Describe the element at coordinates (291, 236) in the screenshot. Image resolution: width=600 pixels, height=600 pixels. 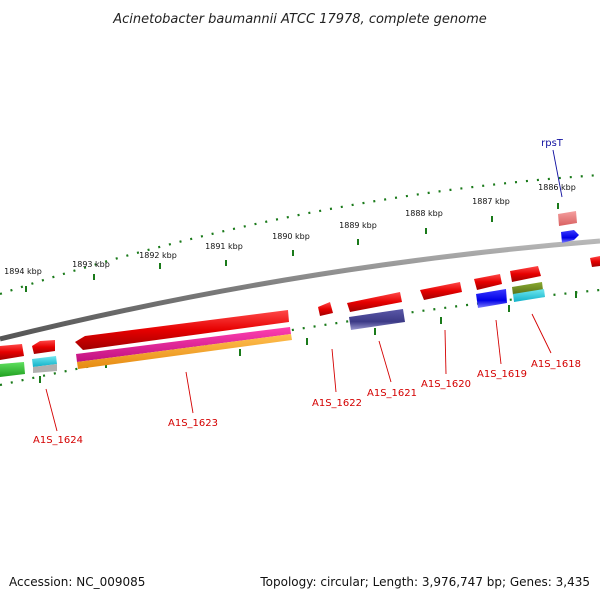
I see `tick-label-1890: 1890 kbp` at that location.